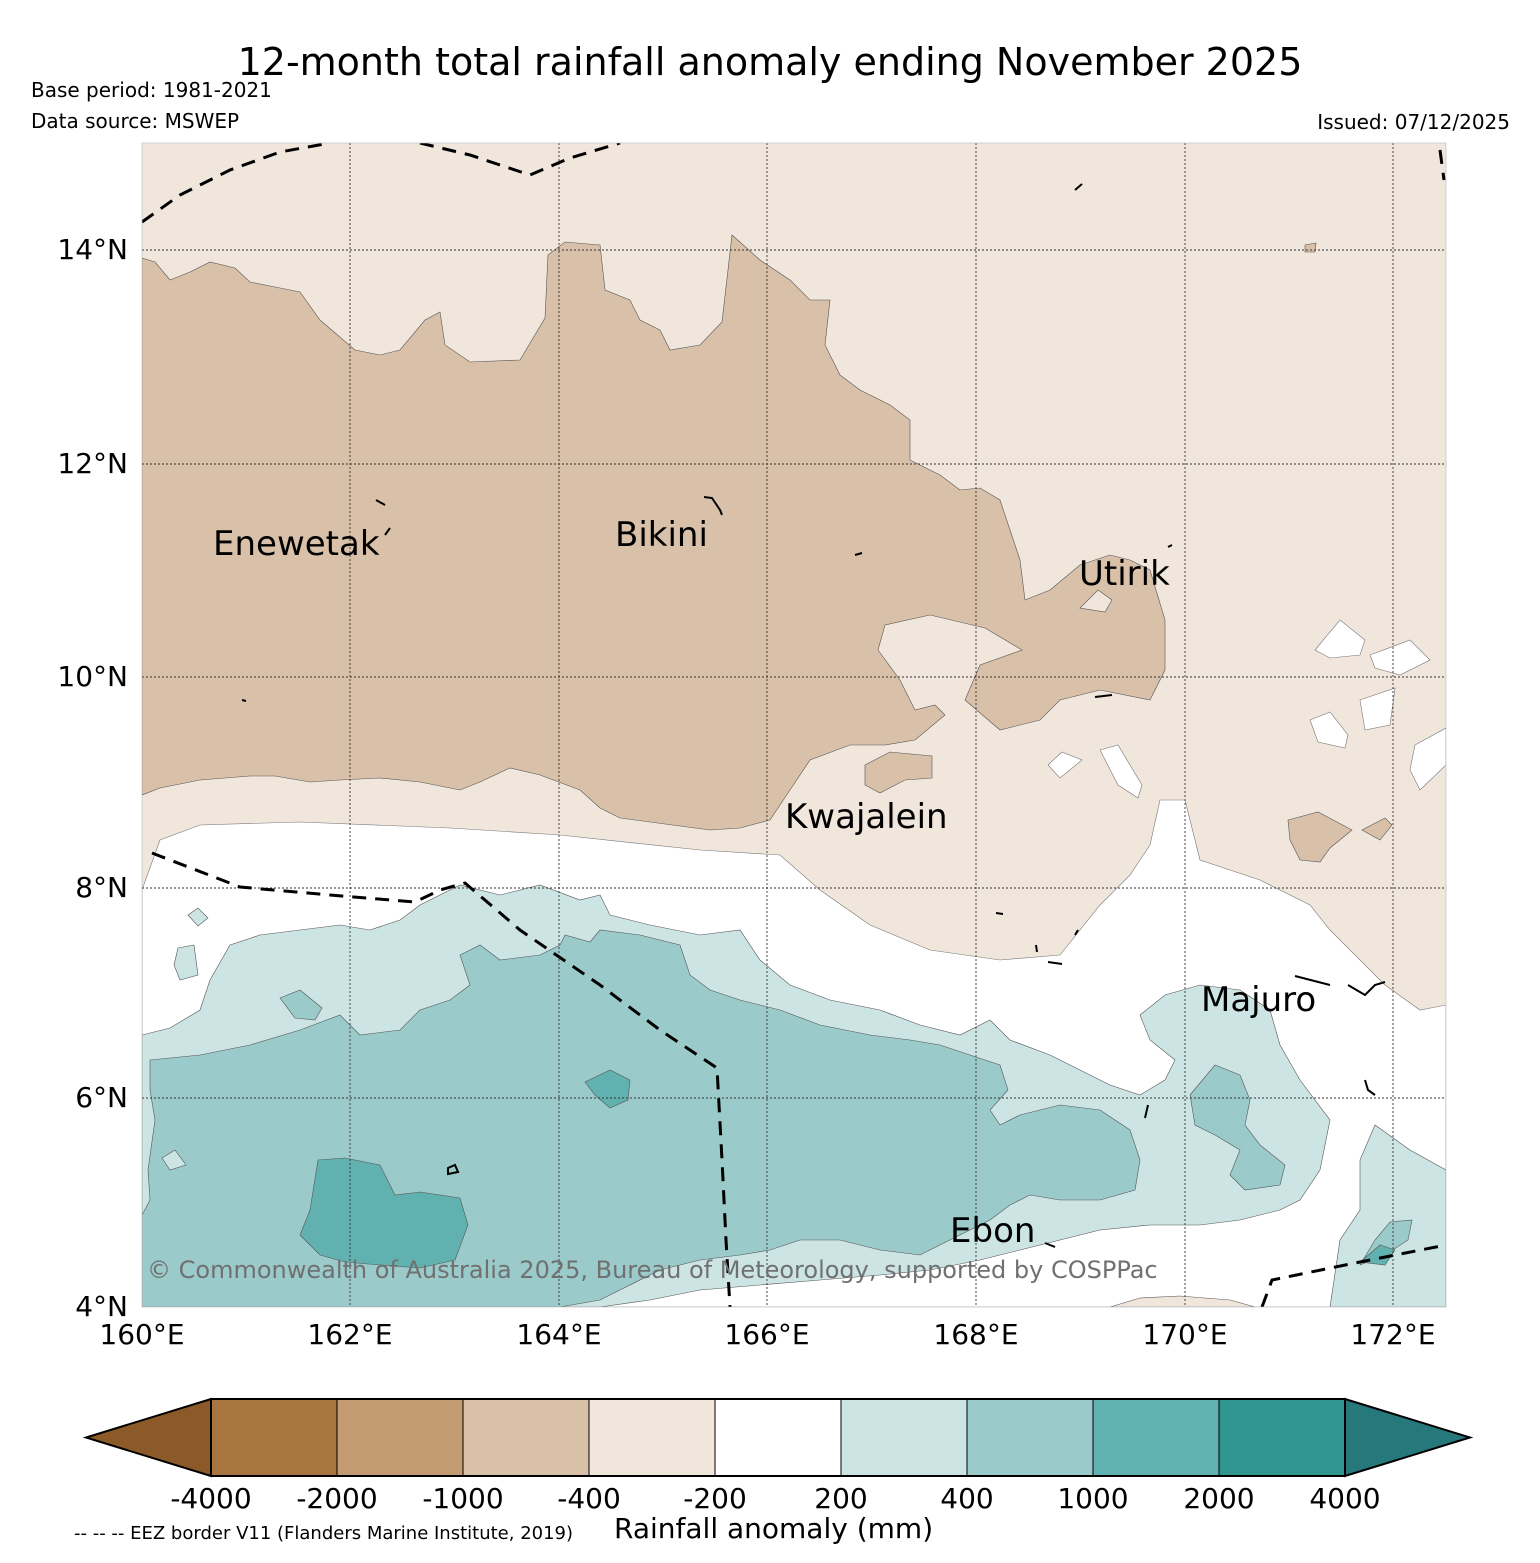 This screenshot has width=1540, height=1563. What do you see at coordinates (101, 1097) in the screenshot?
I see `lat-label: 6°N` at bounding box center [101, 1097].